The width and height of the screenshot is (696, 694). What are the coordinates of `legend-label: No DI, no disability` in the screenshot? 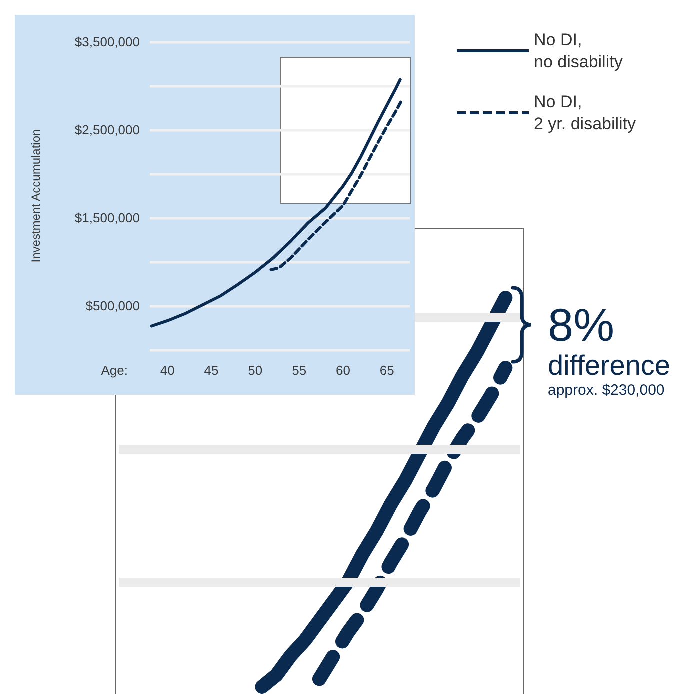 It's located at (579, 51).